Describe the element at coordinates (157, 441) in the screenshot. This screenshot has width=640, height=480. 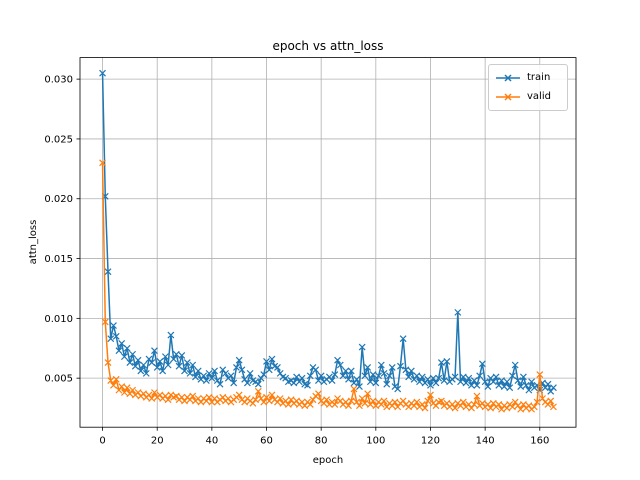
I see `x-tick-label: 20` at that location.